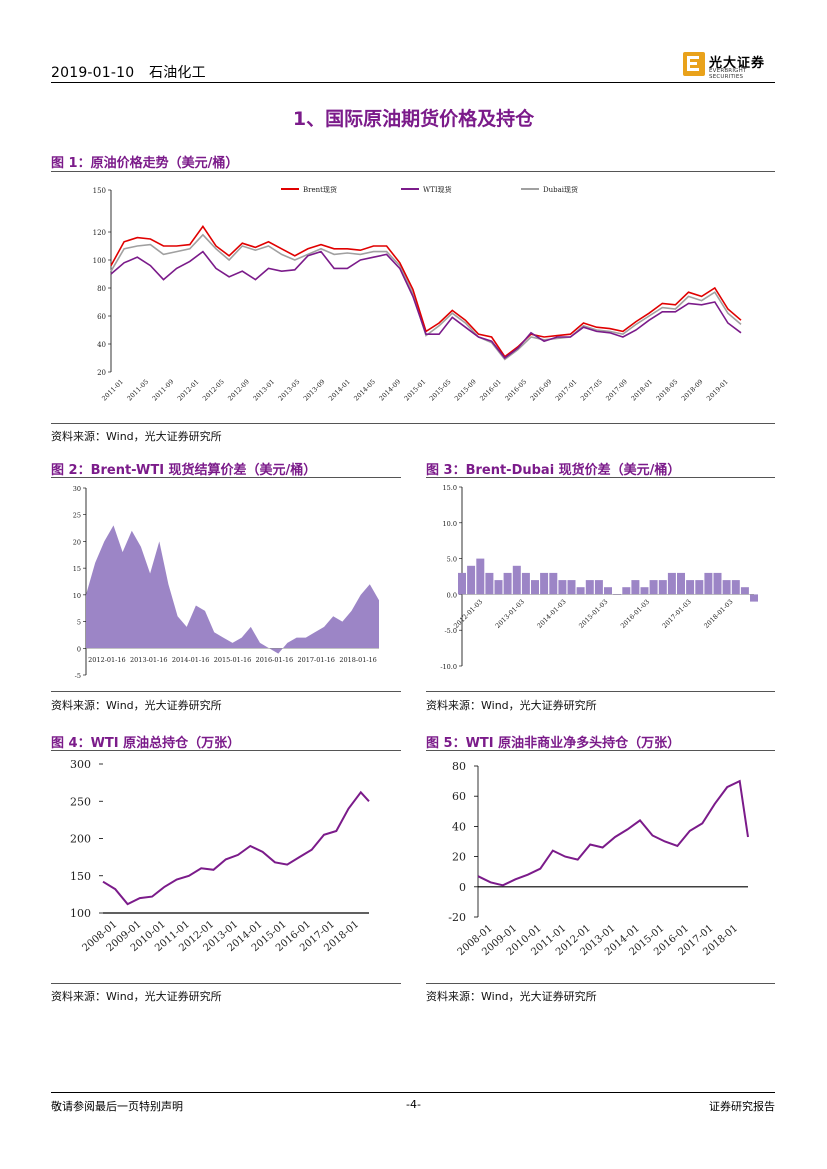  Describe the element at coordinates (364, 390) in the screenshot. I see `x-tick-label: 2014-05` at that location.